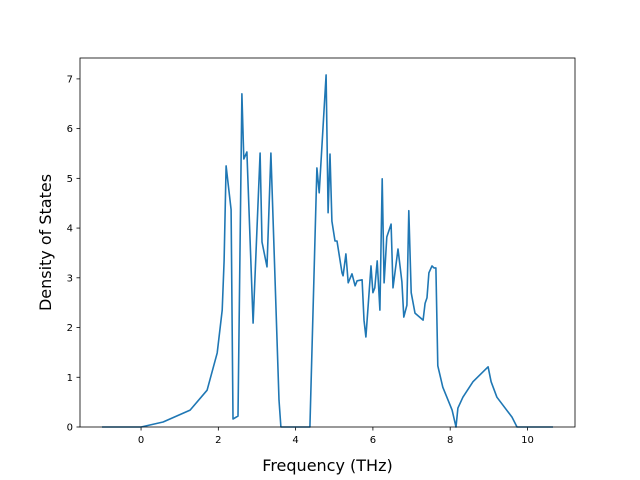 The image size is (640, 480). Describe the element at coordinates (218, 440) in the screenshot. I see `x-tick-label: 2` at that location.